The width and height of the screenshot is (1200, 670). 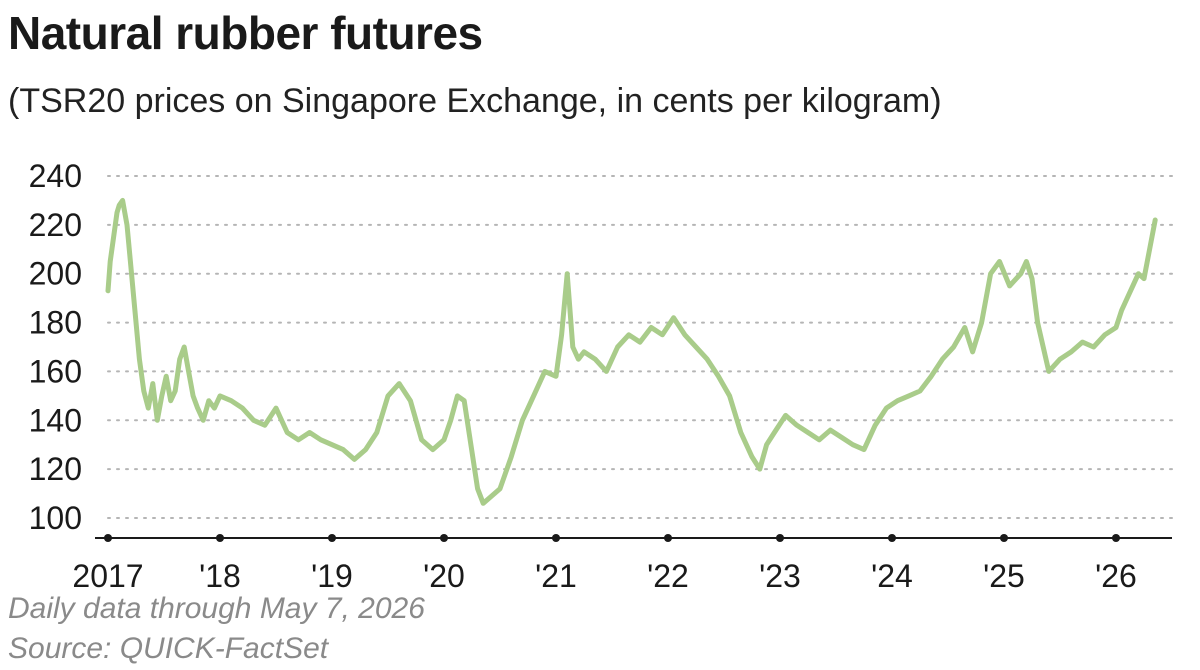 What do you see at coordinates (1116, 576) in the screenshot?
I see `x-tick-label: '26` at bounding box center [1116, 576].